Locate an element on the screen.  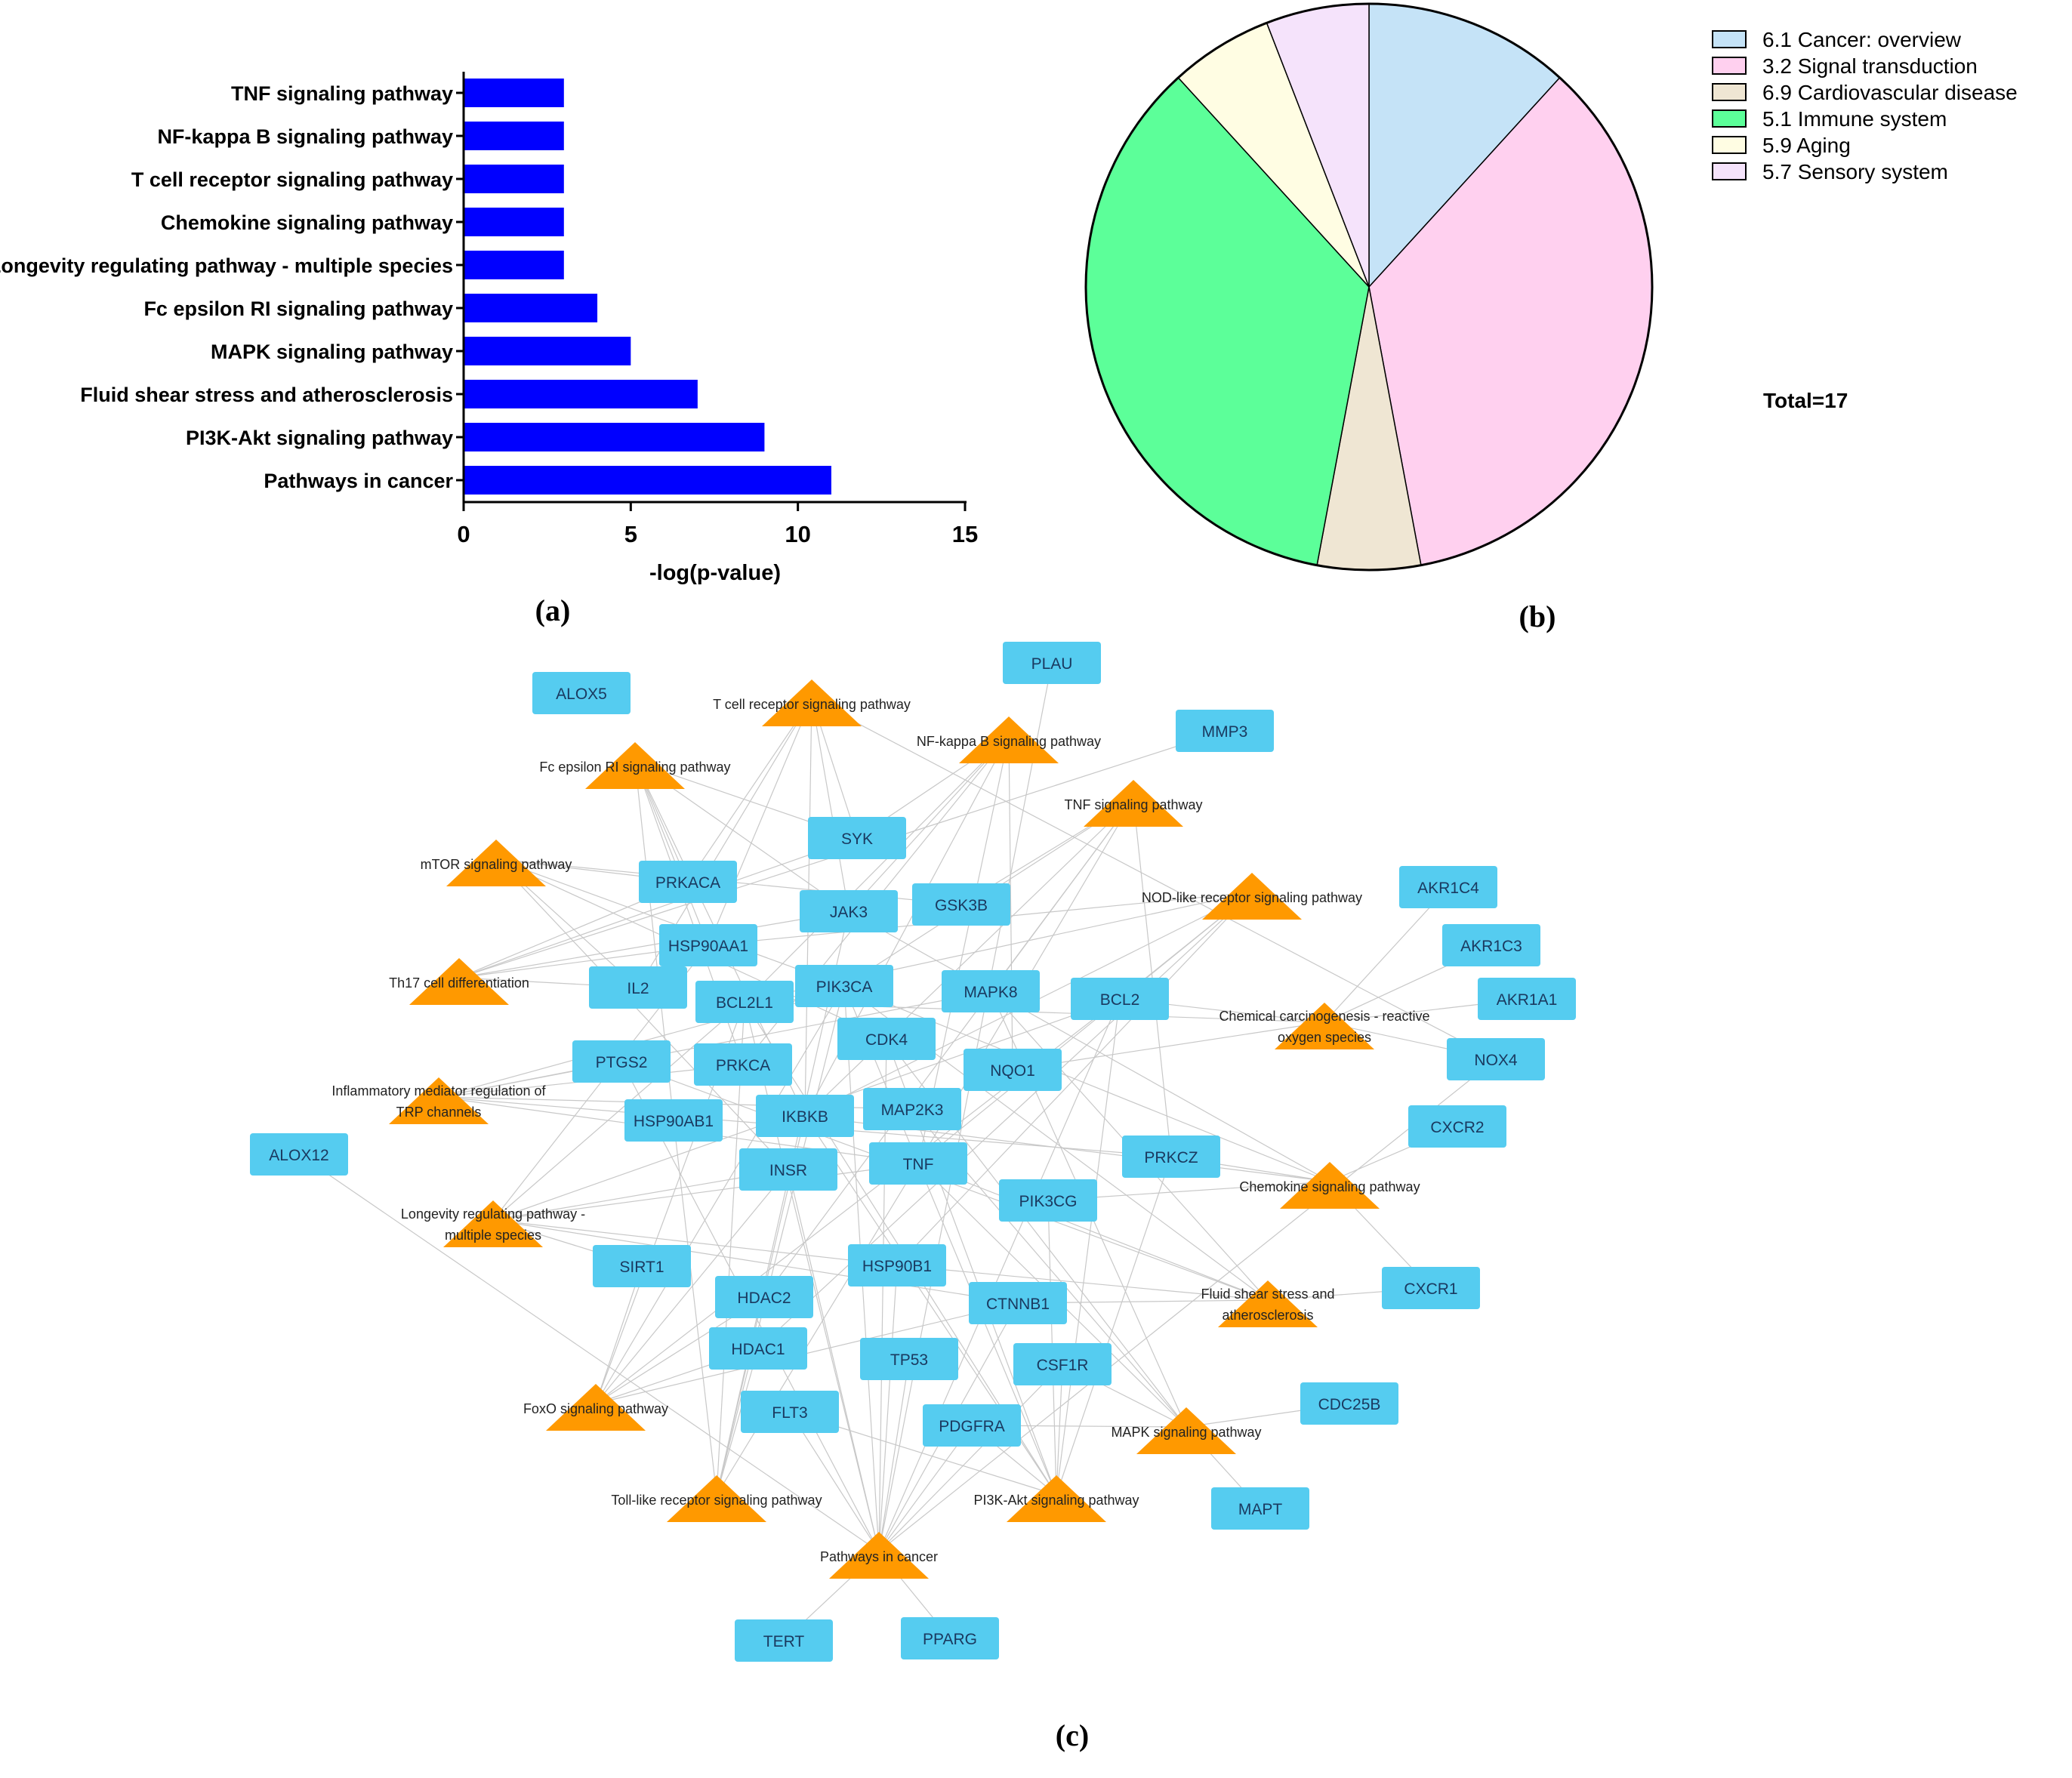
gene-label: PRKACA is located at coordinates (687, 883).